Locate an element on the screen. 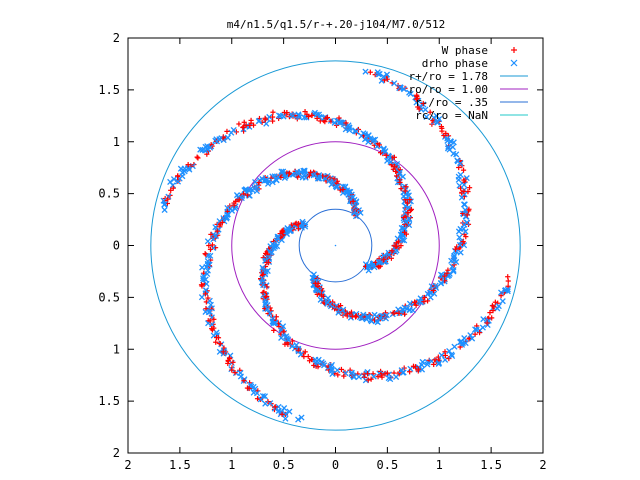 The image size is (640, 480). y-tick-label: 2 is located at coordinates (116, 38).